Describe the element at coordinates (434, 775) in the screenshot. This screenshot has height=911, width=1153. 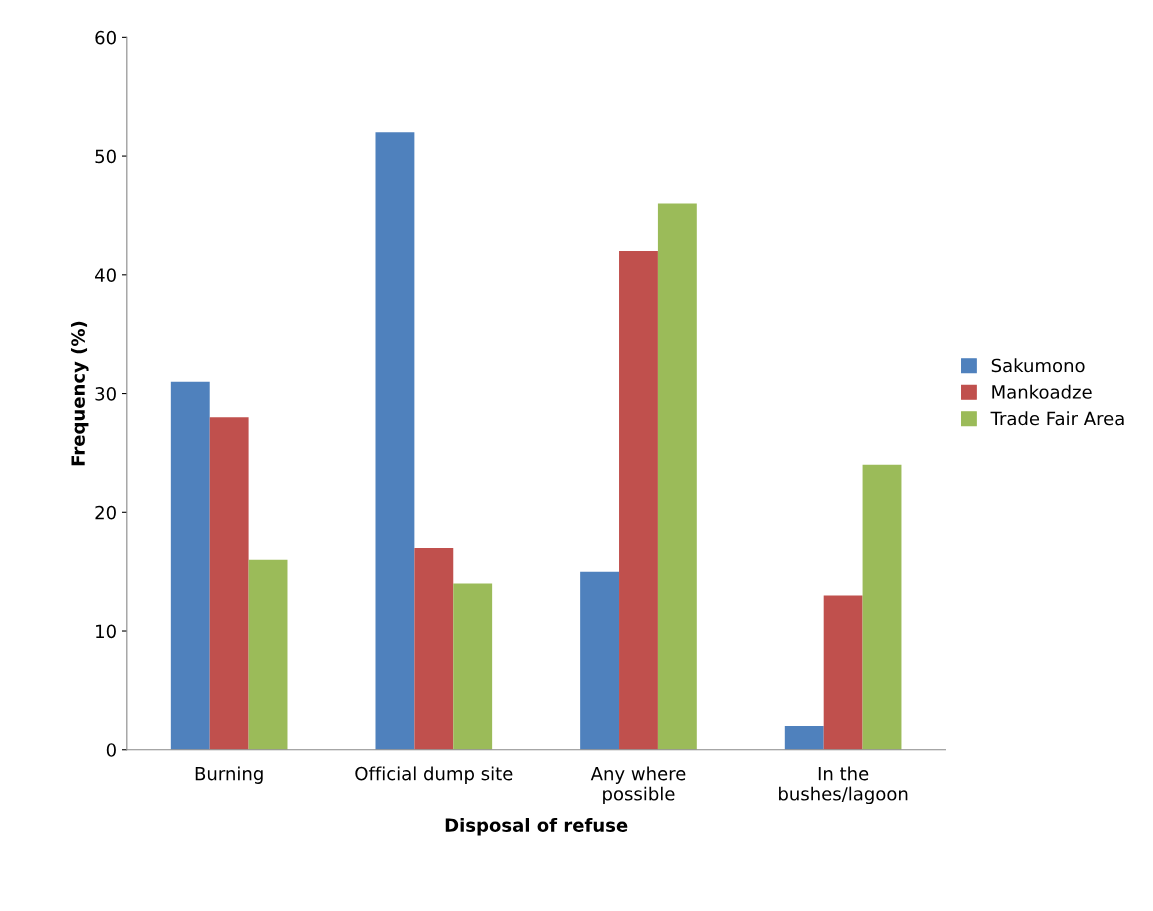
I see `x-tick-label: Official dump site` at that location.